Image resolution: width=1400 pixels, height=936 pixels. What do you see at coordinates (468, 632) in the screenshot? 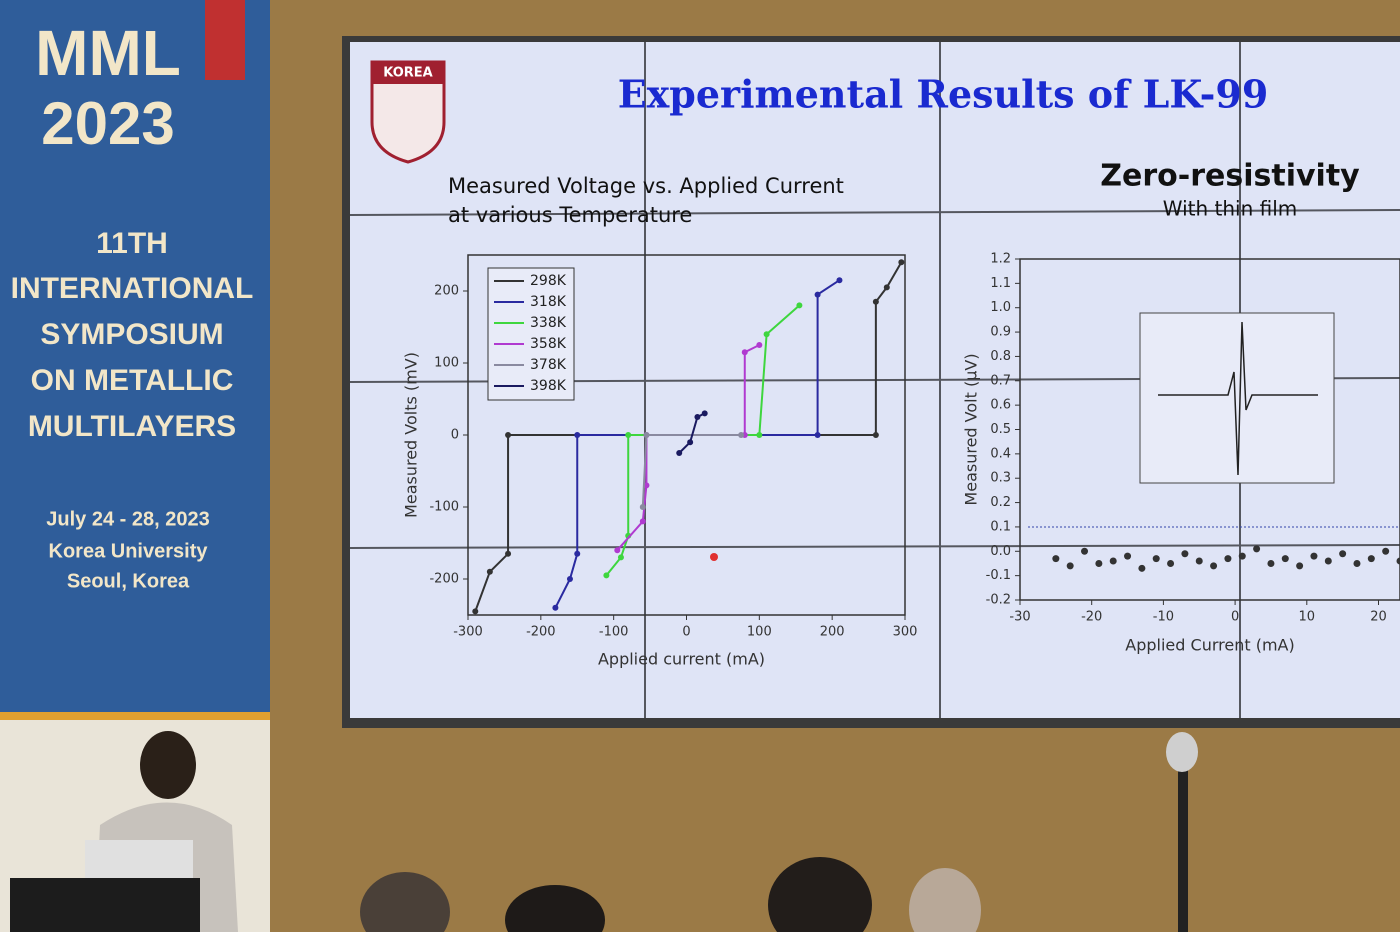
I see `x-tick-label: -300` at bounding box center [468, 632].